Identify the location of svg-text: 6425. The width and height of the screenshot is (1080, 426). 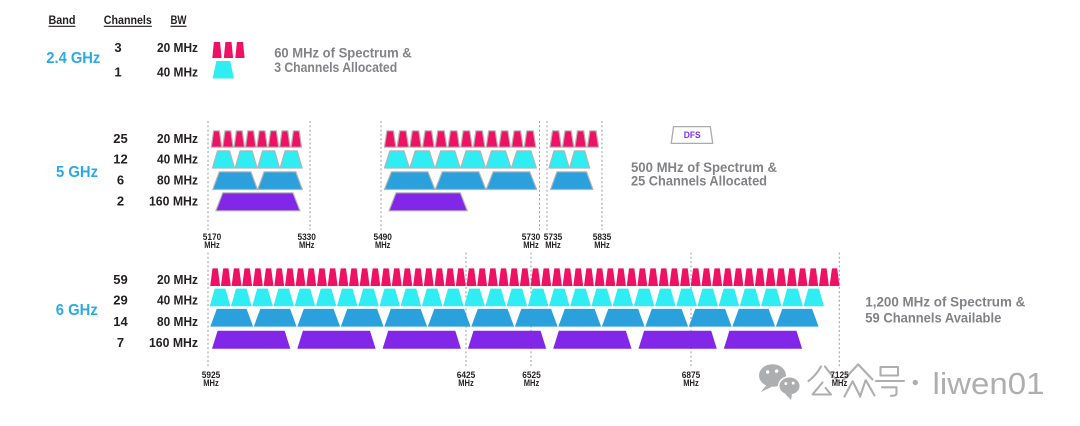
(466, 375).